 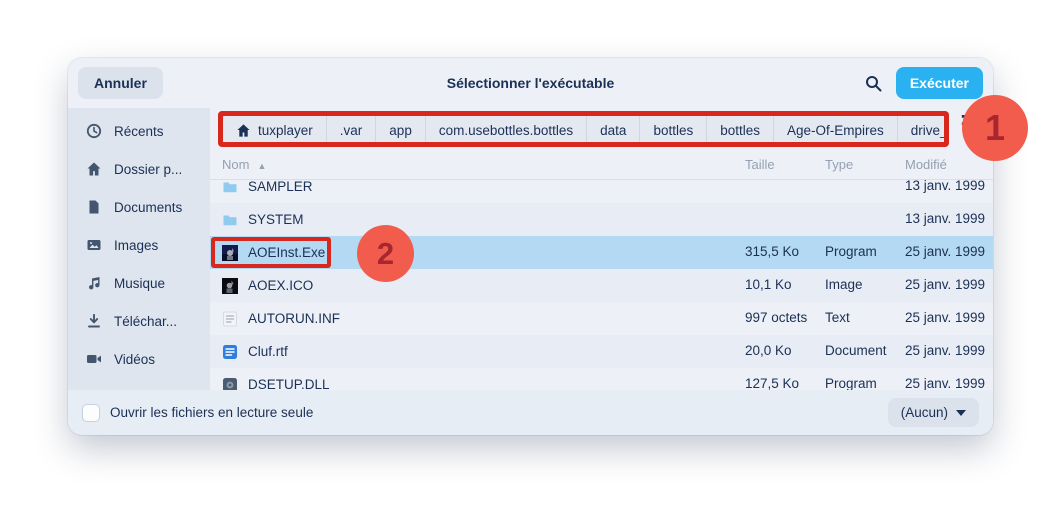 What do you see at coordinates (230, 318) in the screenshot?
I see `text-file-icon` at bounding box center [230, 318].